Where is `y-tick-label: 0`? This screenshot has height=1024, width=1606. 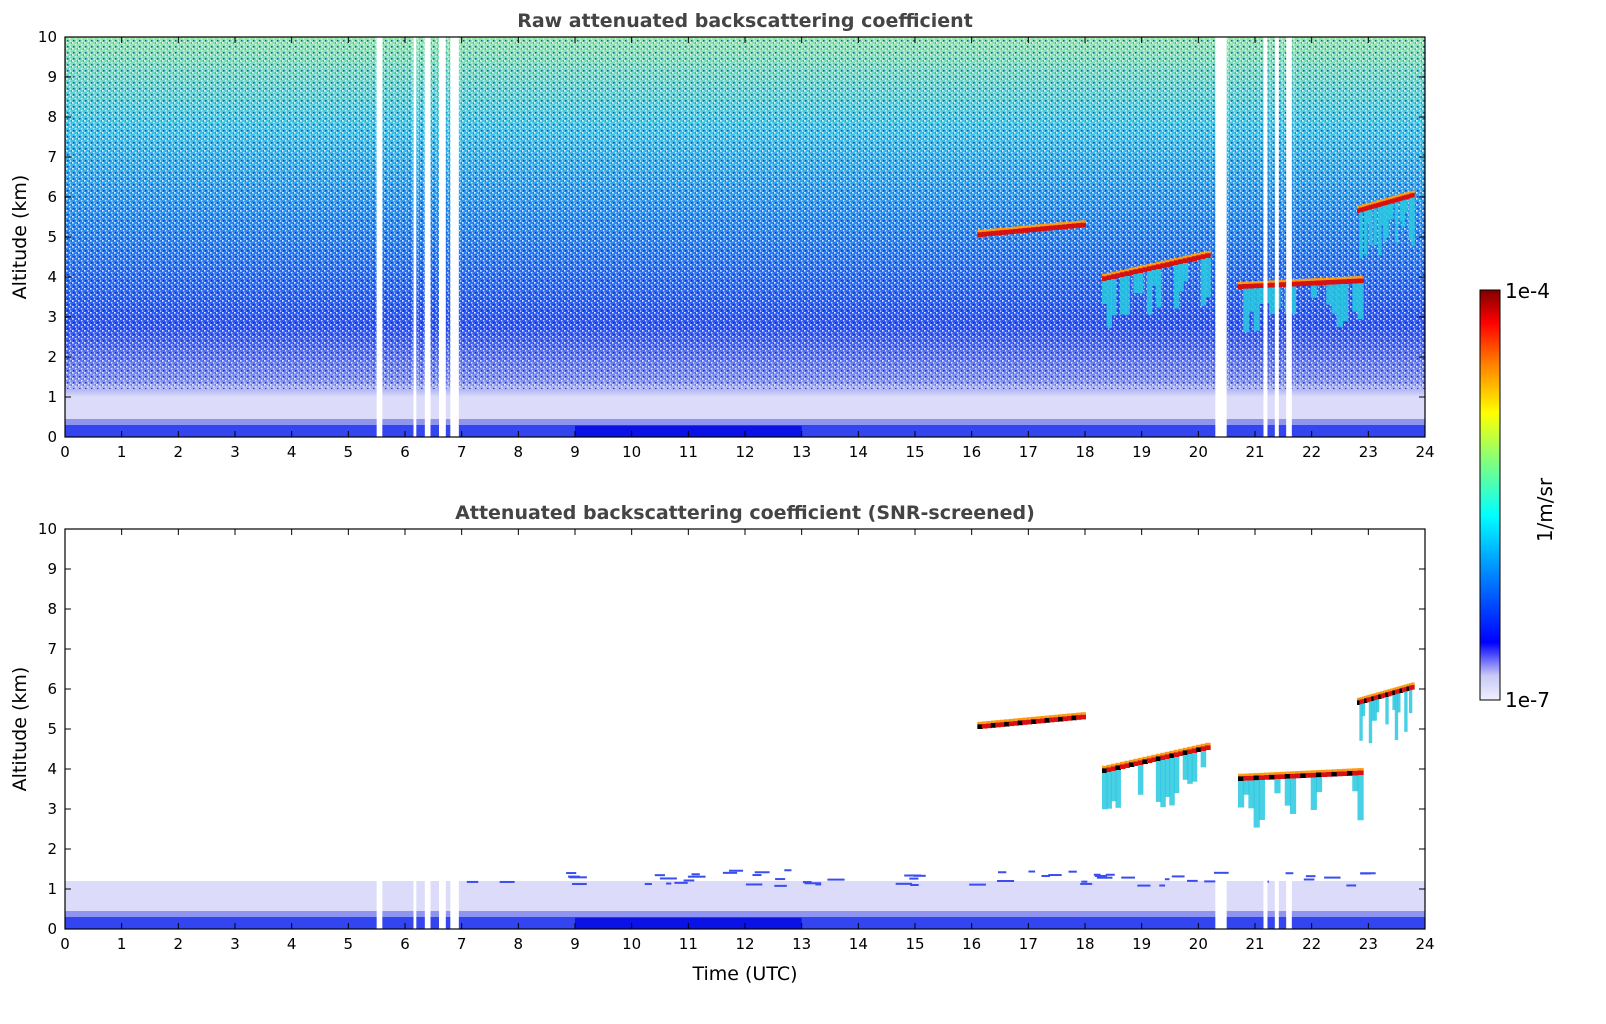 y-tick-label: 0 is located at coordinates (52, 437).